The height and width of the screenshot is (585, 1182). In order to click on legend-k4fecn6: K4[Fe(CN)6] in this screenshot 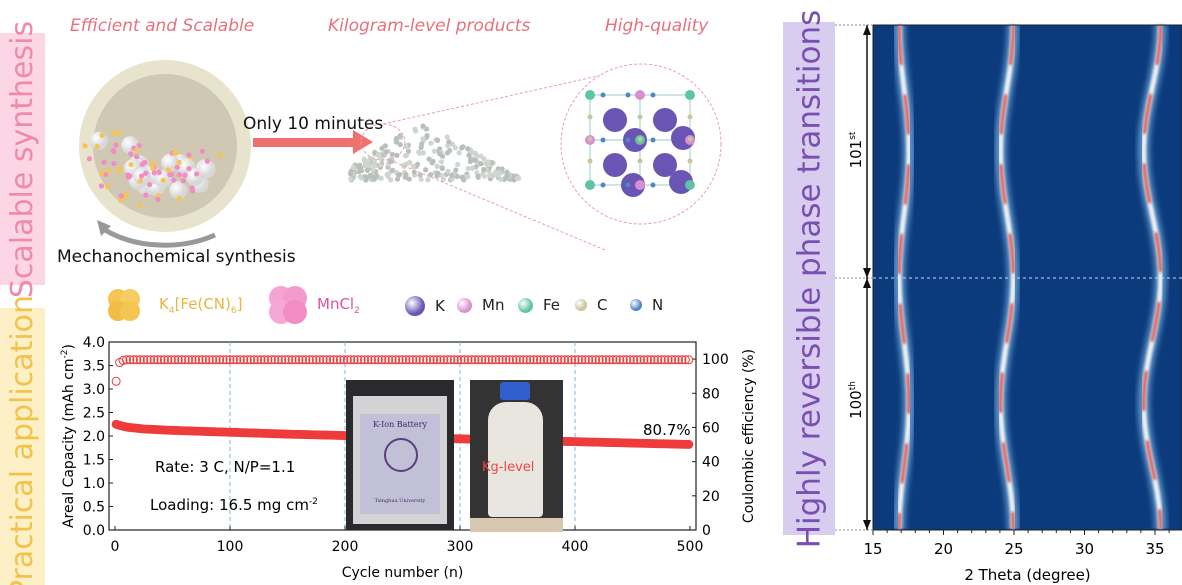, I will do `click(173, 307)`.